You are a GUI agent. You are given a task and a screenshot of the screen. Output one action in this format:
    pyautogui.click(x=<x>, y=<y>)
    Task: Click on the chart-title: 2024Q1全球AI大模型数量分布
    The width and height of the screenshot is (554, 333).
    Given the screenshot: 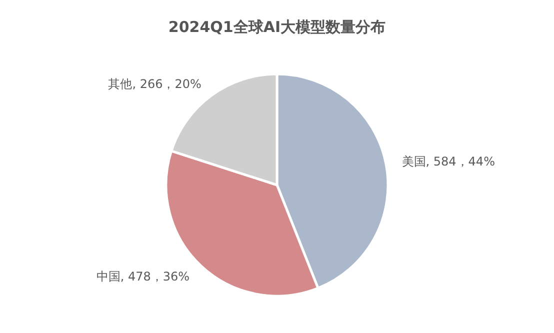 What is the action you would take?
    pyautogui.click(x=277, y=27)
    